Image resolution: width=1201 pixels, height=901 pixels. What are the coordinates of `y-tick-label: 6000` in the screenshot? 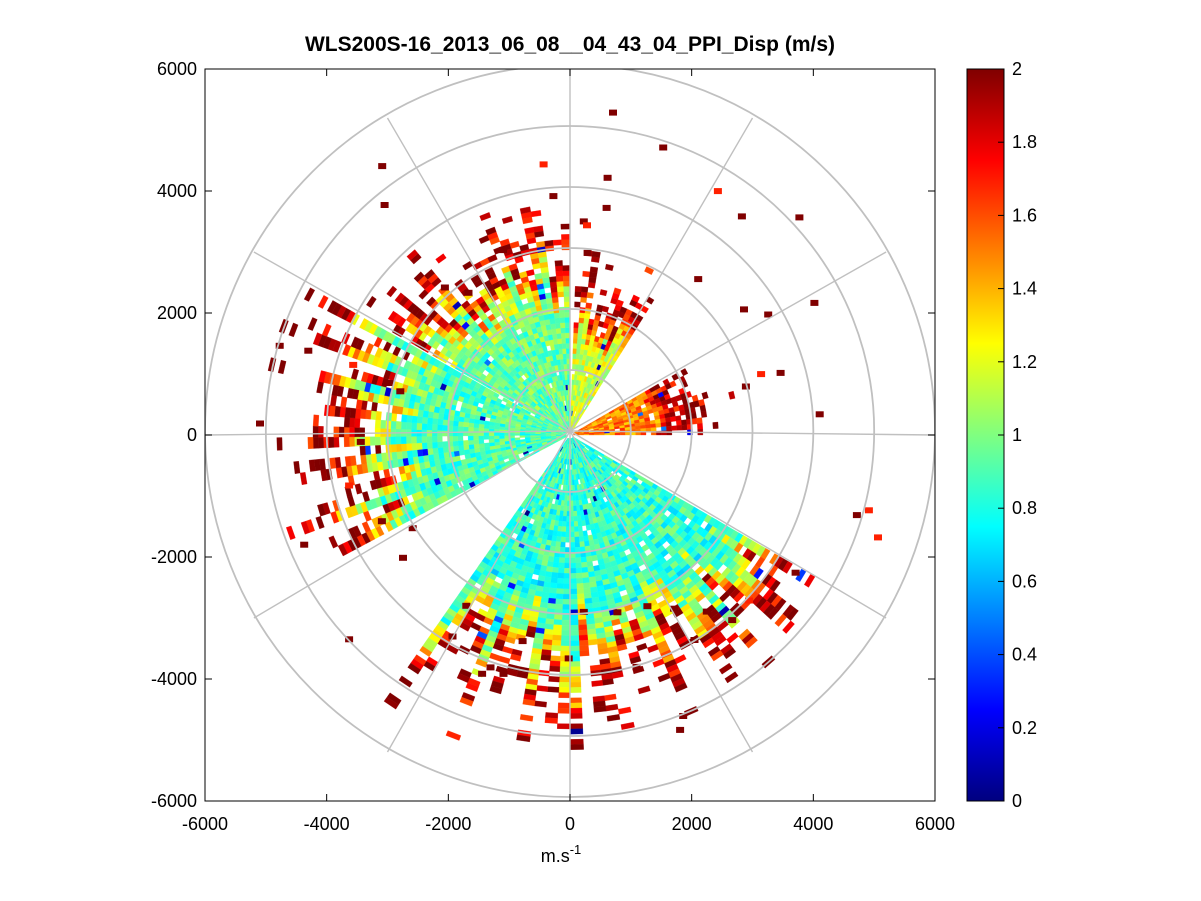 It's located at (177, 69).